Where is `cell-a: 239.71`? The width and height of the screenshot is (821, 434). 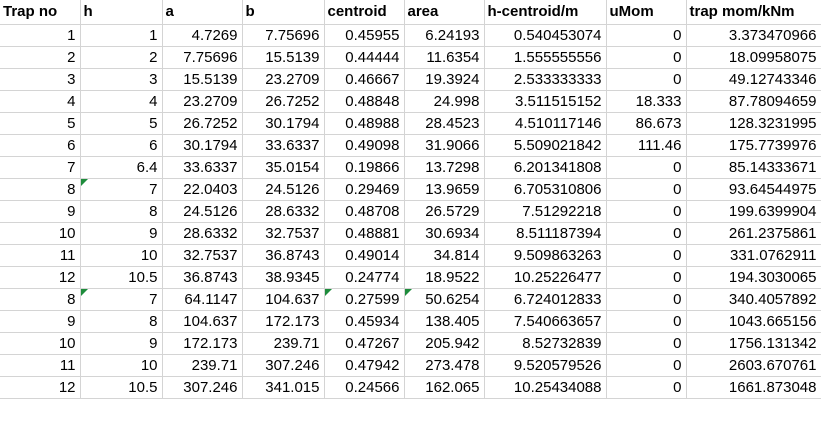
cell-a: 239.71 is located at coordinates (202, 365).